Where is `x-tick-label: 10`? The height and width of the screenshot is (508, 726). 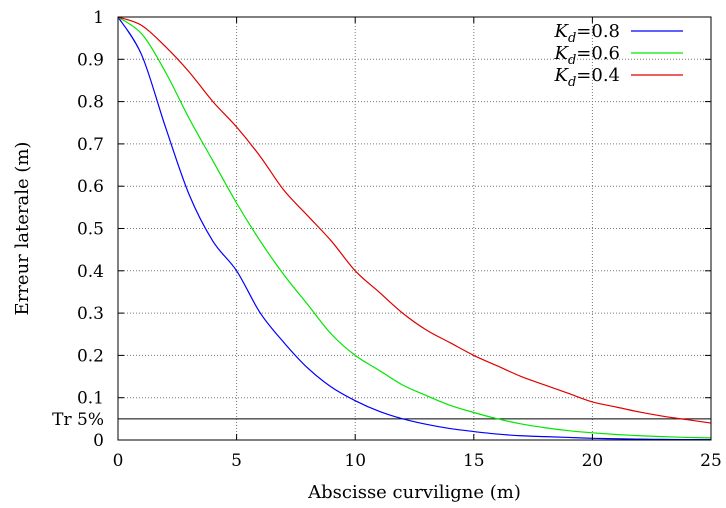
x-tick-label: 10 is located at coordinates (355, 461).